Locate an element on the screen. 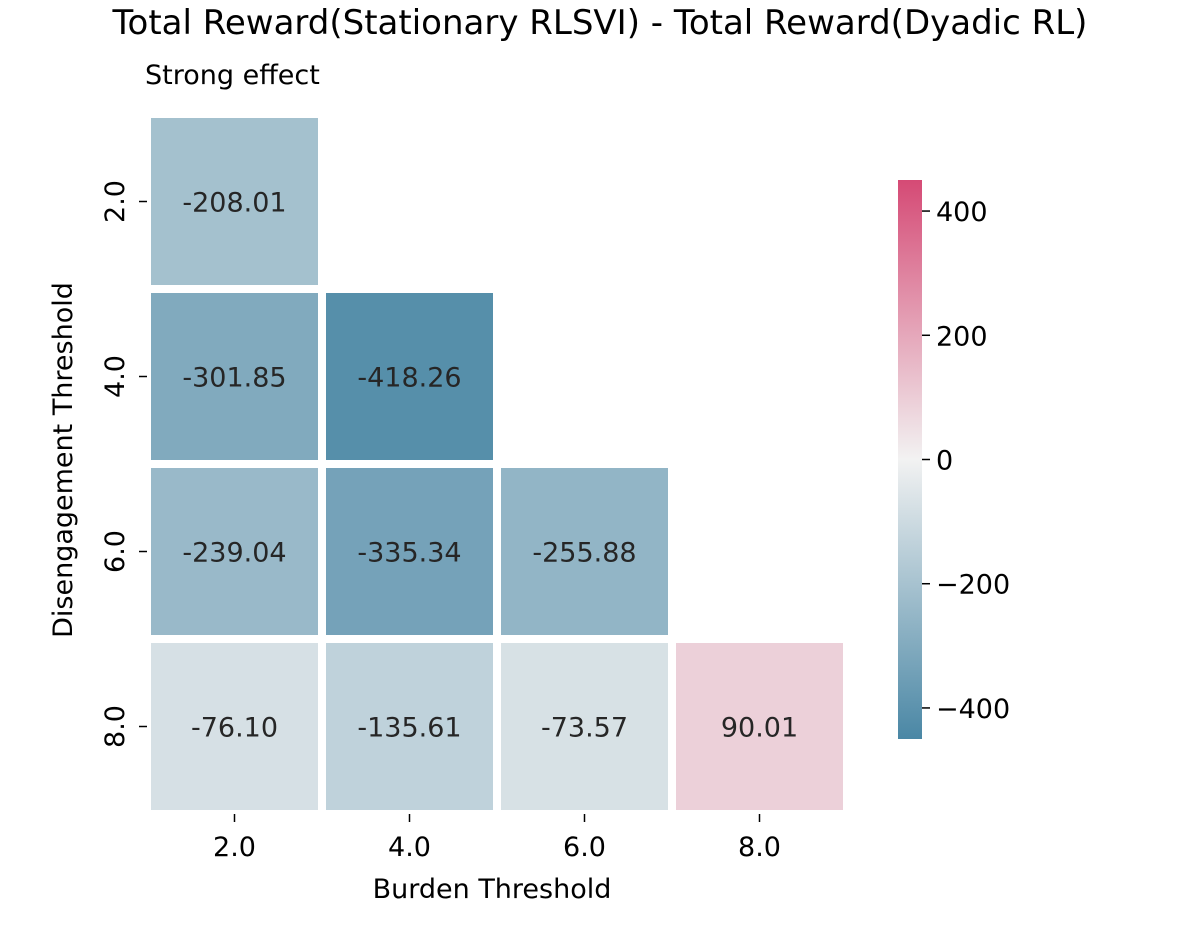 The width and height of the screenshot is (1196, 925). cell-value-label: -335.34 is located at coordinates (409, 553).